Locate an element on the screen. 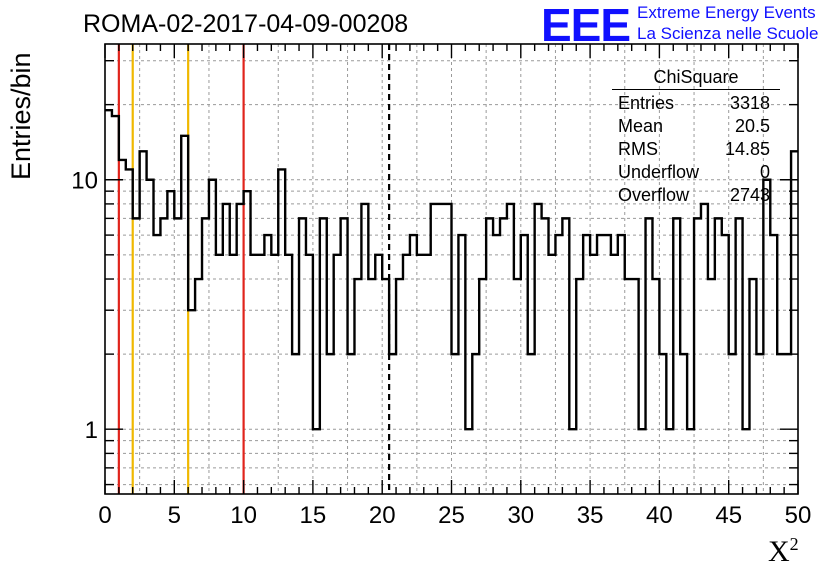 This screenshot has height=572, width=836. y-tick-label: 10 is located at coordinates (84, 181).